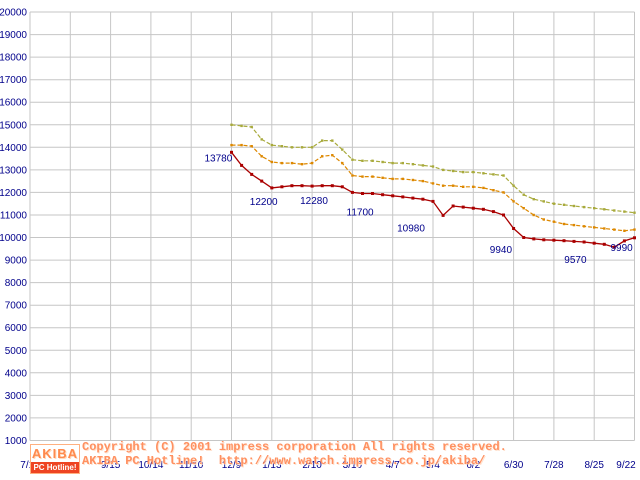 This screenshot has width=640, height=480. Describe the element at coordinates (13, 103) in the screenshot. I see `svg-text: 16000` at that location.